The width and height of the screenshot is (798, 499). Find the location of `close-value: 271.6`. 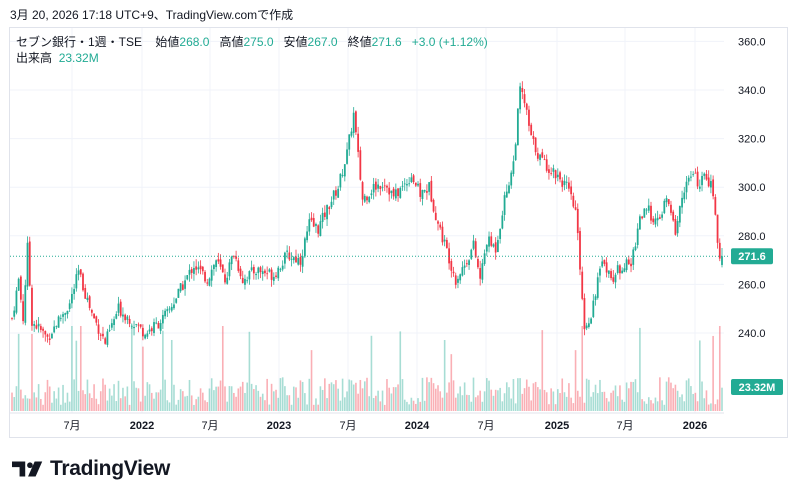

close-value: 271.6 is located at coordinates (386, 42).